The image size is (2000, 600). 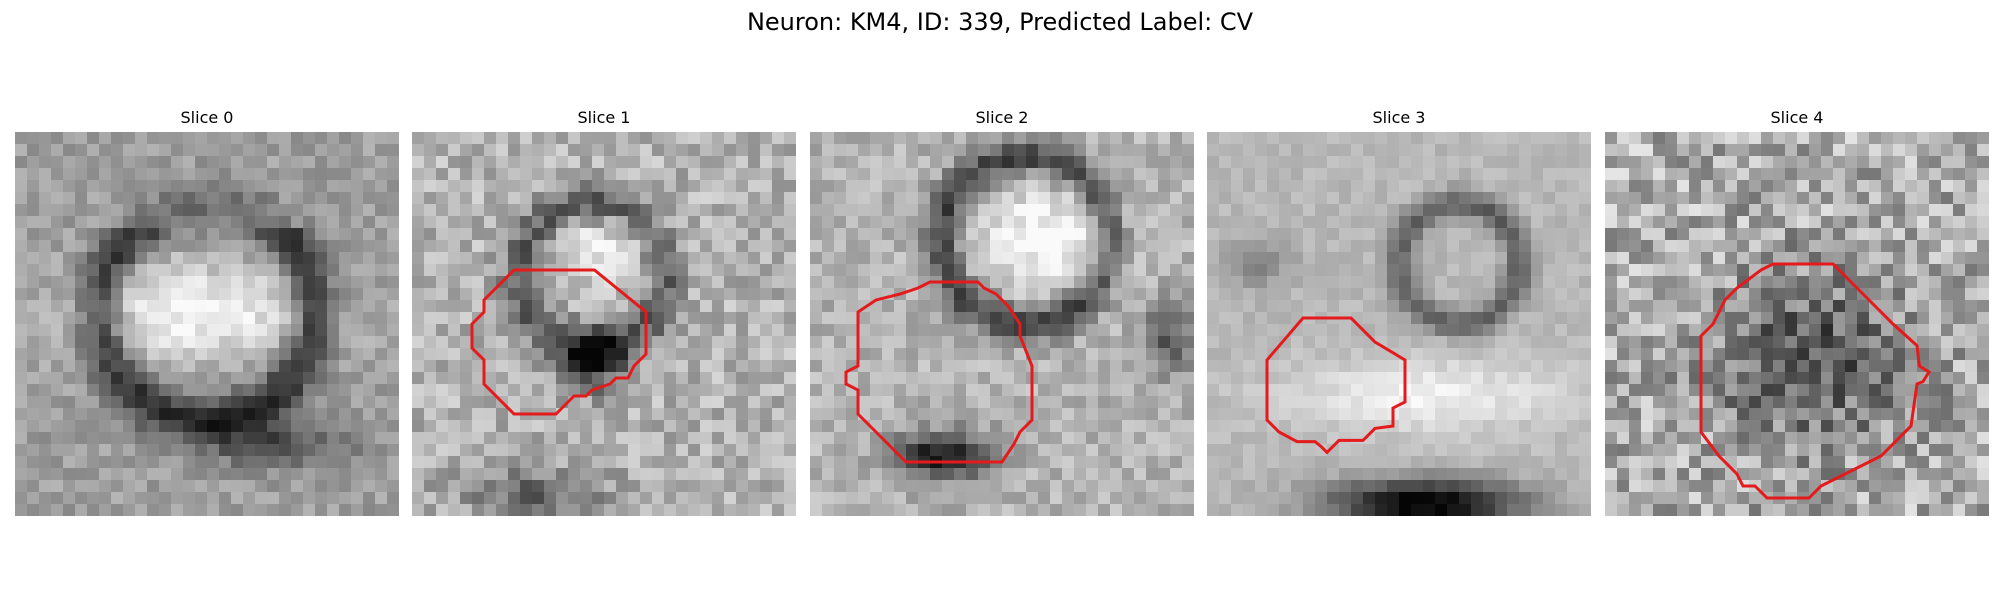 I want to click on slice-panel-4: Slice 4, so click(x=1797, y=312).